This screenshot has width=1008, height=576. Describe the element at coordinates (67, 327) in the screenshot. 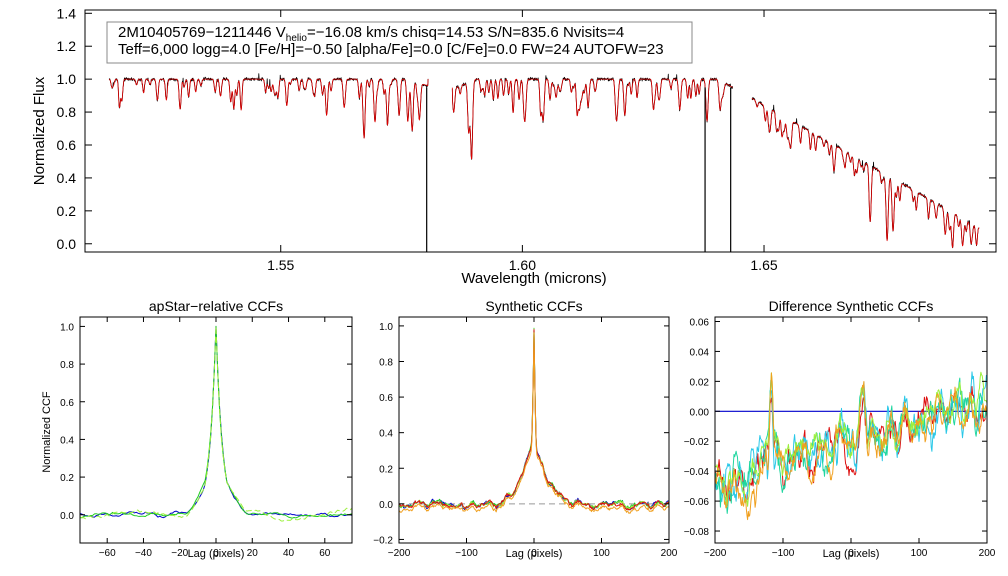

I see `apstar-ccf-y-tick-label: 1.0` at that location.